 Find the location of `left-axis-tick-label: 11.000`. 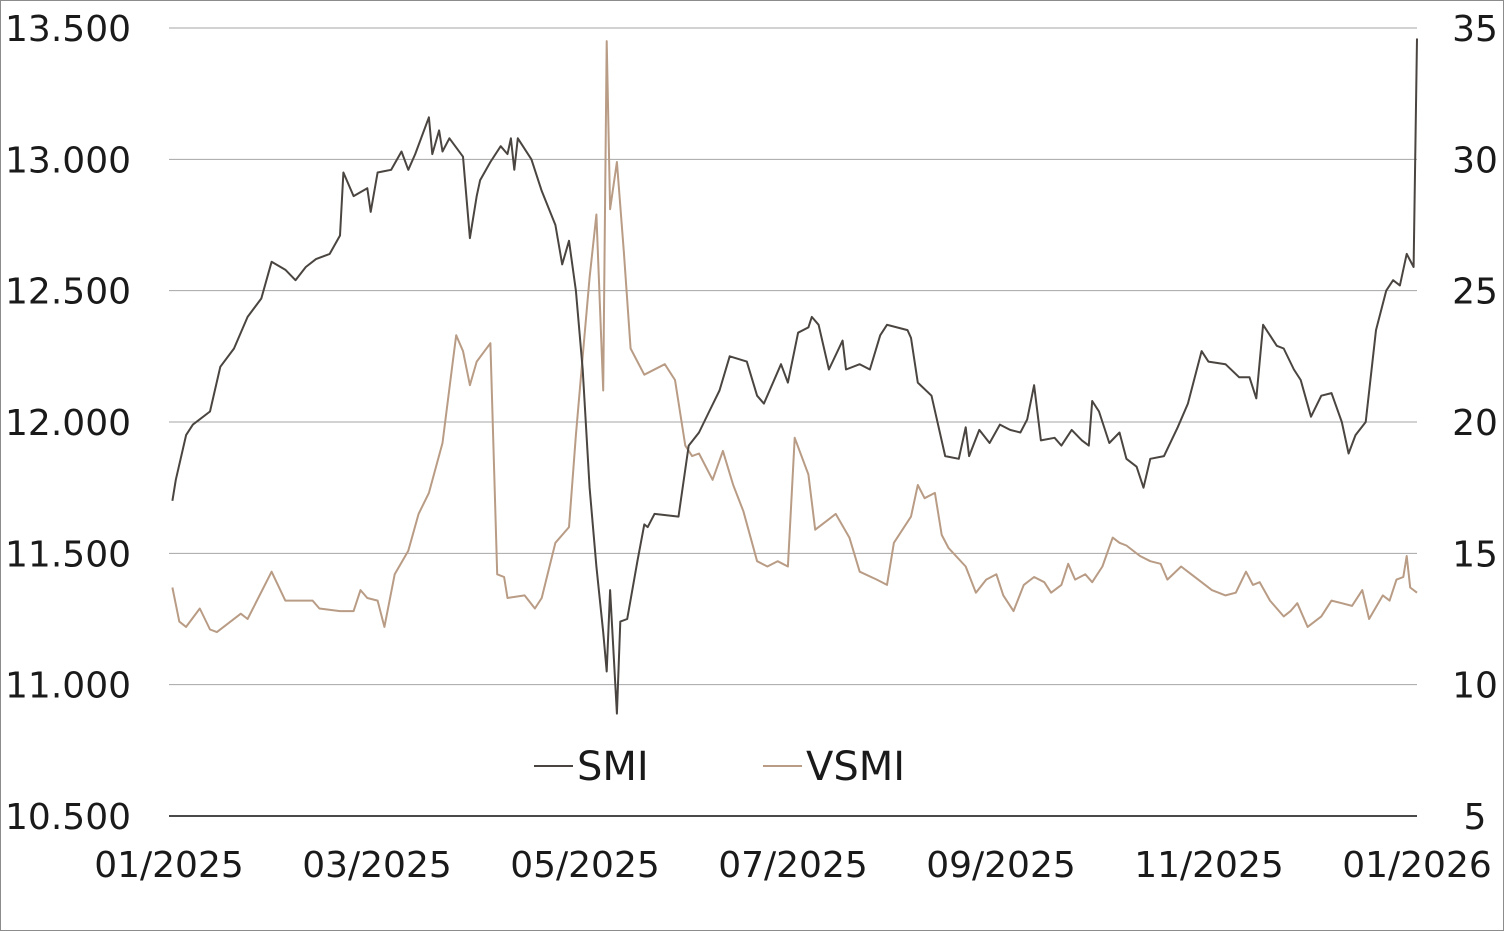

left-axis-tick-label: 11.000 is located at coordinates (68, 686).